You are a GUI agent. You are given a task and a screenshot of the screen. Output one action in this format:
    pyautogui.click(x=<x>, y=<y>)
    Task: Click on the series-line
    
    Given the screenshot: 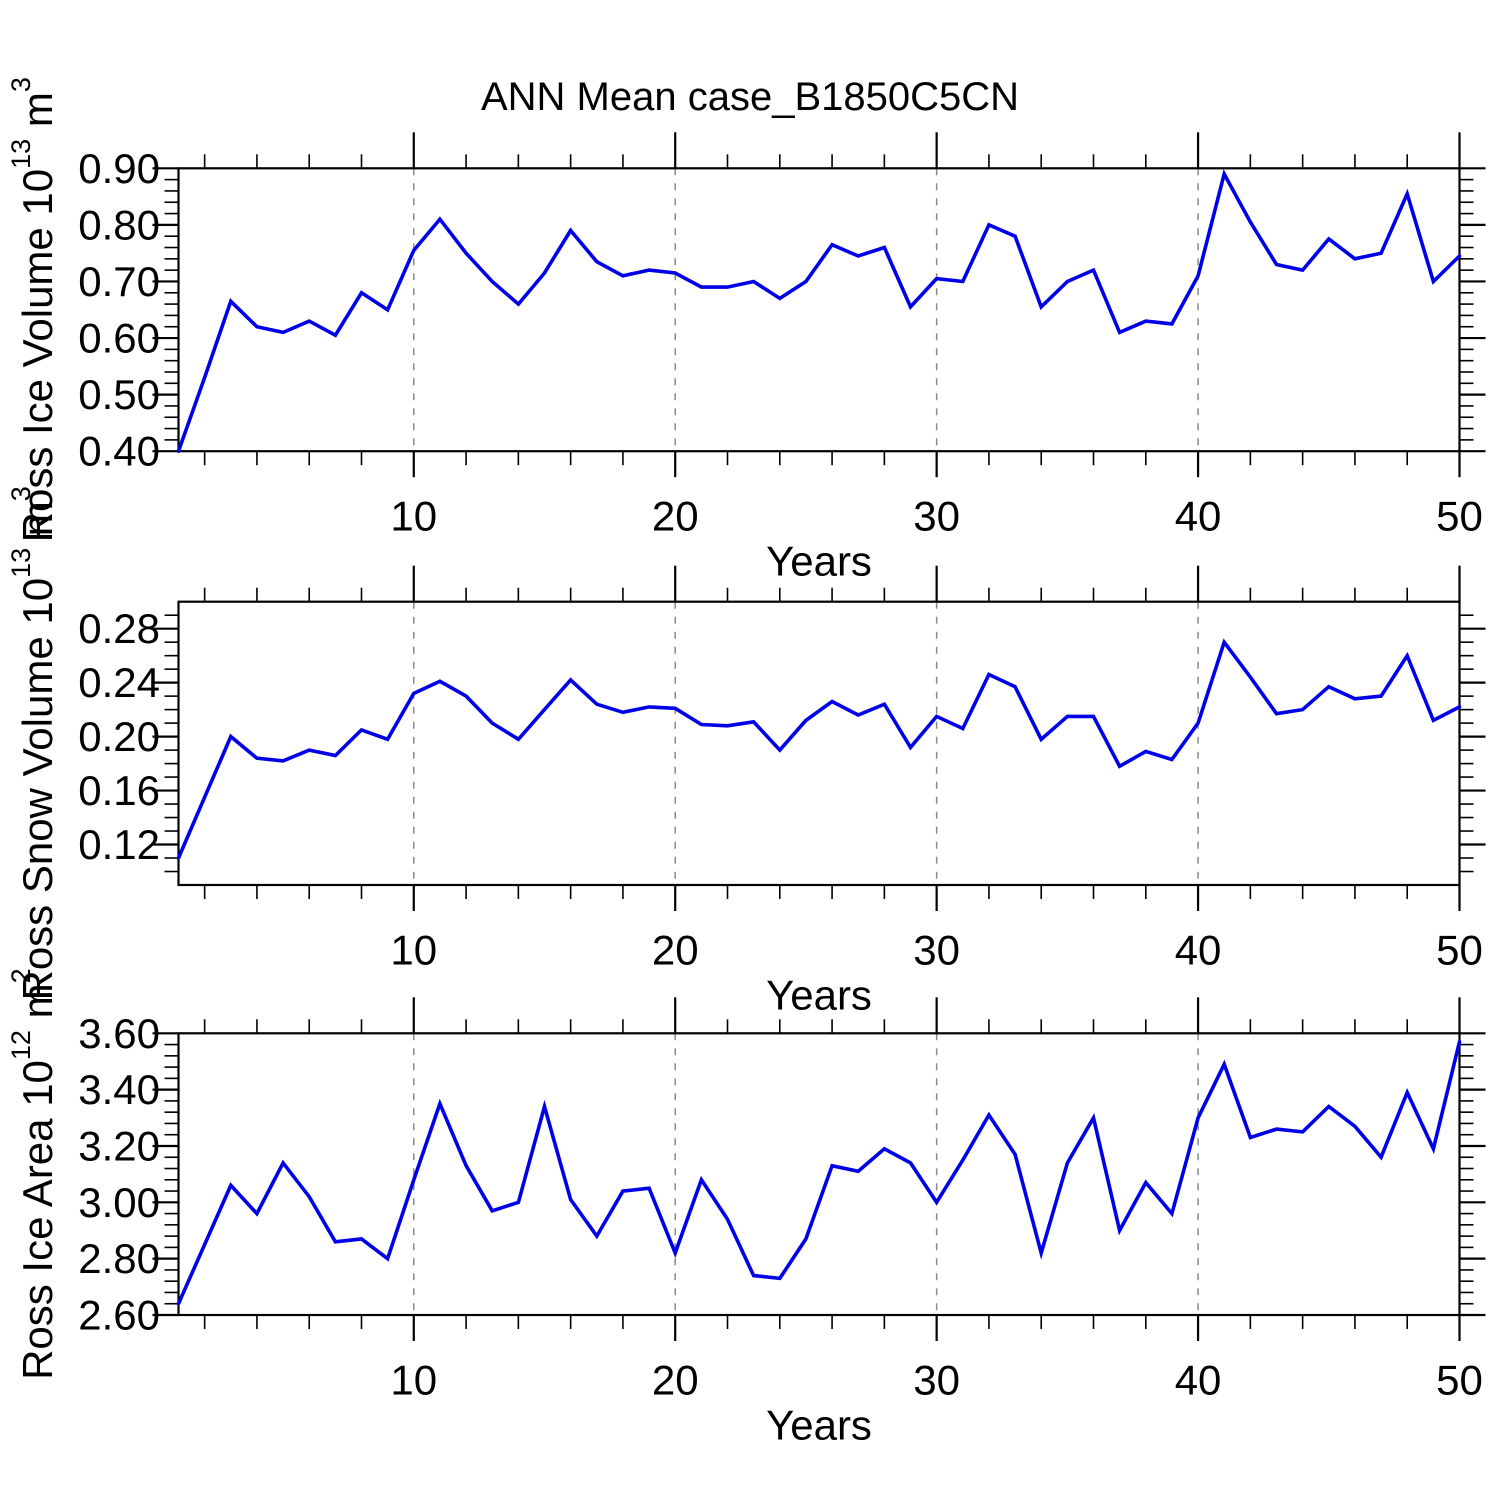 What is the action you would take?
    pyautogui.click(x=819, y=749)
    